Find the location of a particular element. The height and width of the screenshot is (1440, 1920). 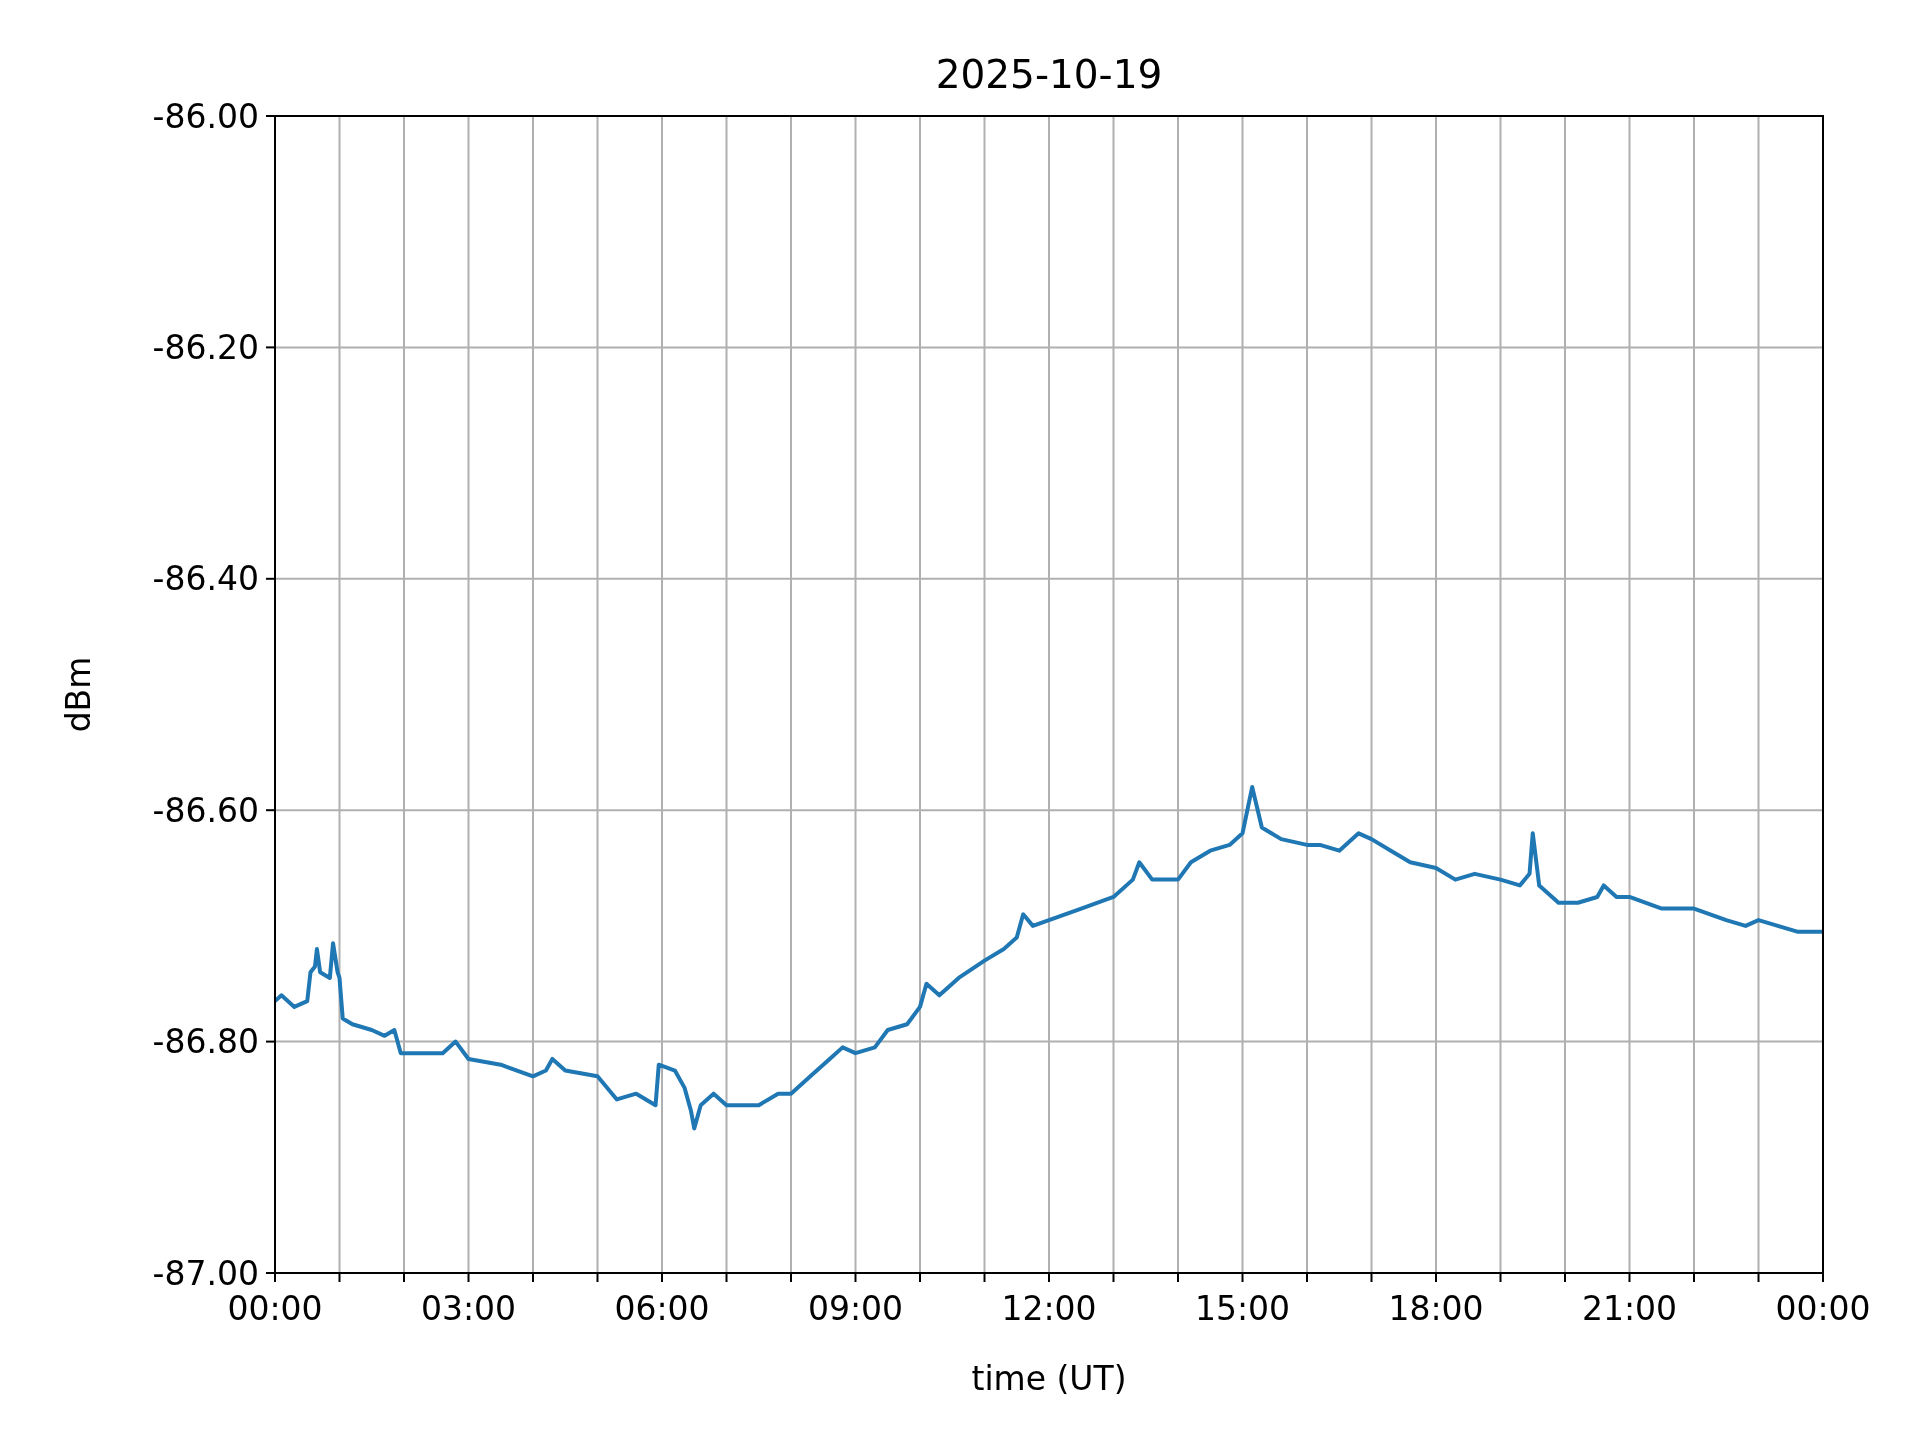

x-tick-label: 21:00 is located at coordinates (1629, 1308).